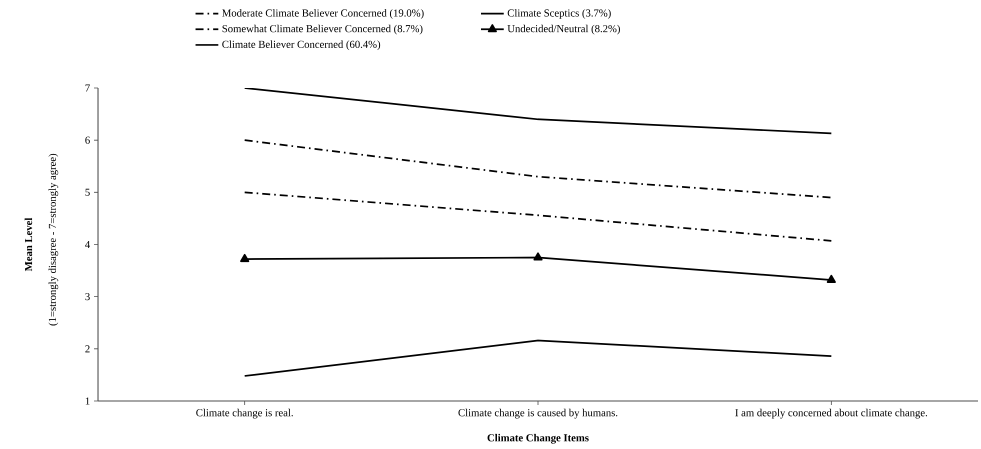  I want to click on text: (1=strongly disagree - 7=strongly agree), so click(53, 240).